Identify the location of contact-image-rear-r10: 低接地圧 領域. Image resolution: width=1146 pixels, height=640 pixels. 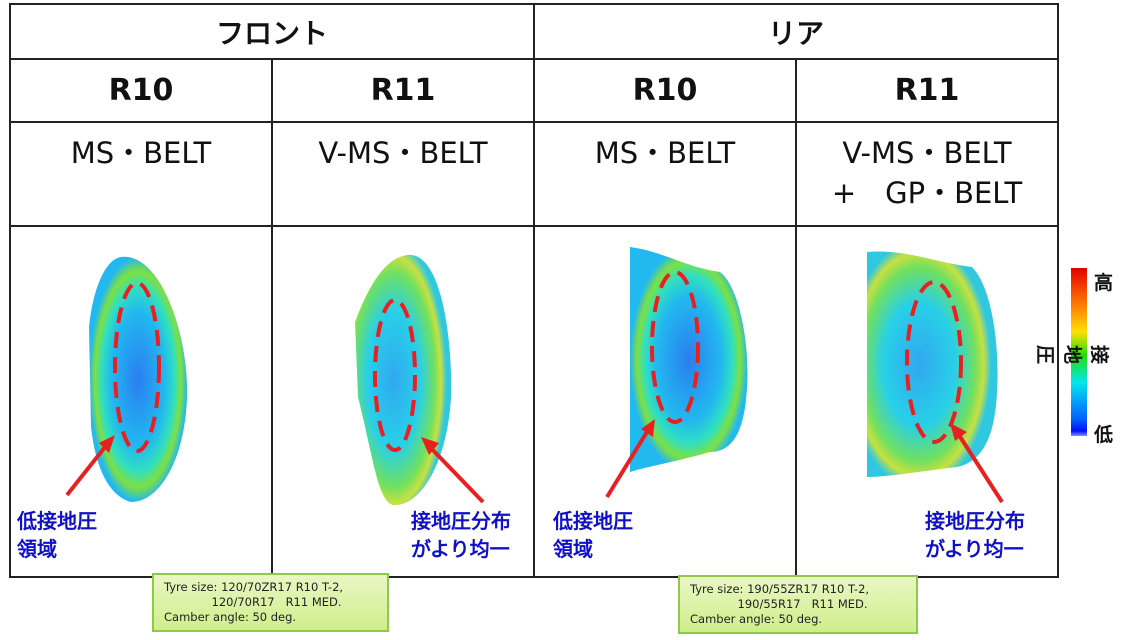
(665, 401).